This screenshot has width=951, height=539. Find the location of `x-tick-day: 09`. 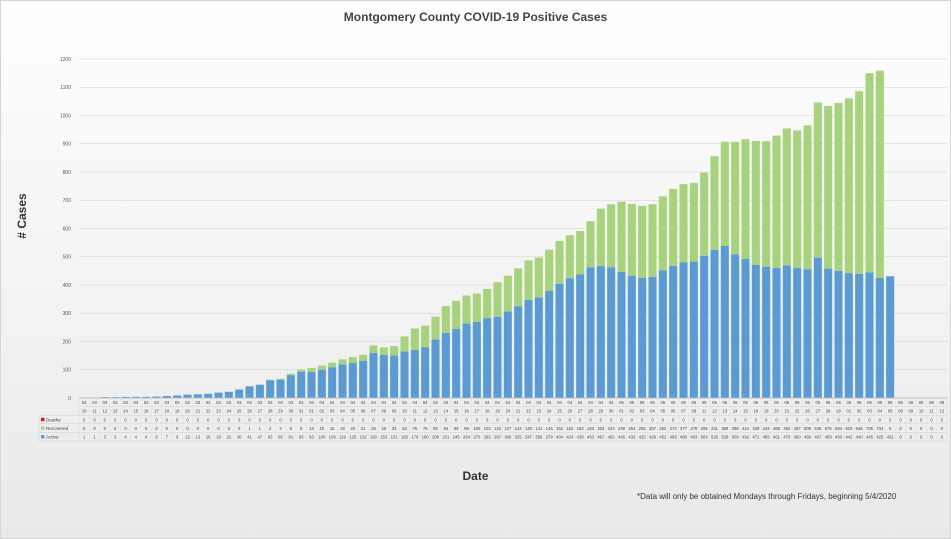

x-tick-day: 09 is located at coordinates (394, 411).